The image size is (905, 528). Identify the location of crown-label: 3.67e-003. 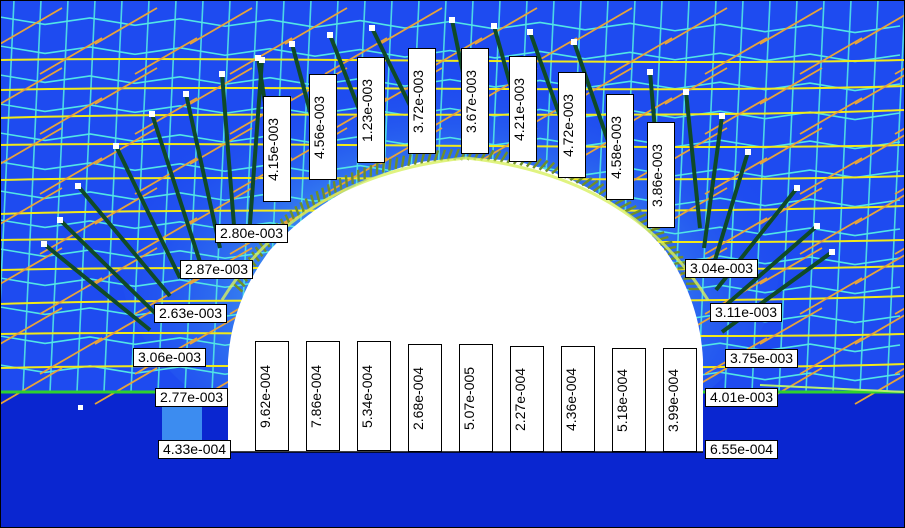
(475, 101).